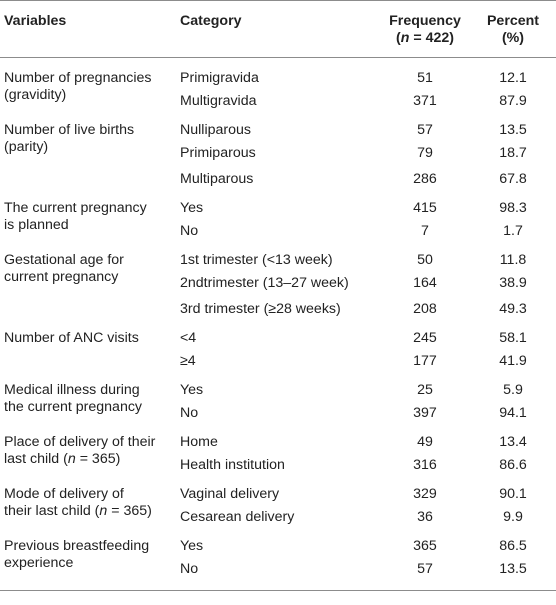 This screenshot has width=556, height=605. What do you see at coordinates (425, 29) in the screenshot?
I see `header-frequency: Frequency (n = 422)` at bounding box center [425, 29].